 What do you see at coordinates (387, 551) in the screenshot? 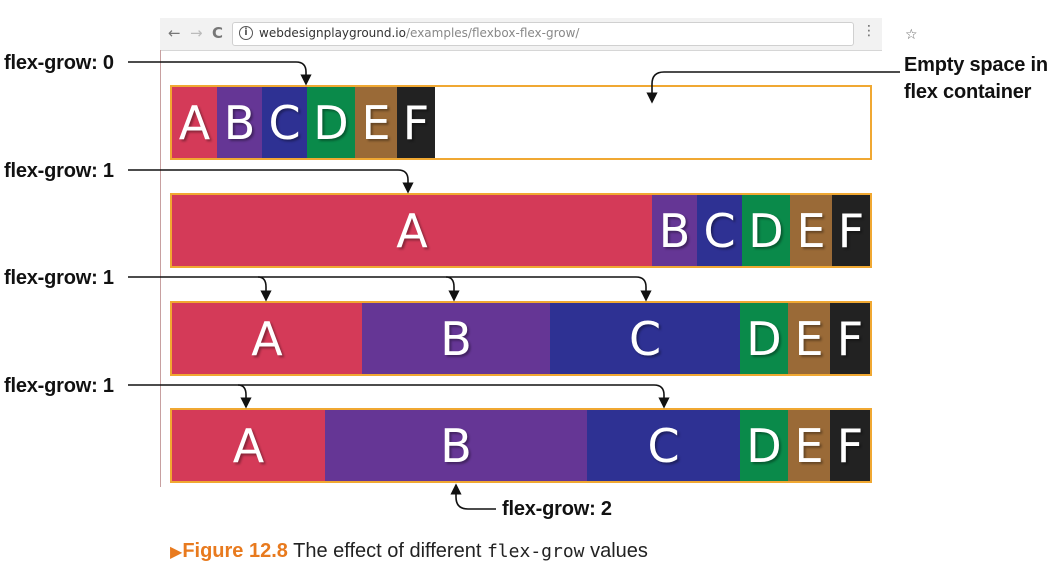
I see `caption-text-before: The effect of different` at bounding box center [387, 551].